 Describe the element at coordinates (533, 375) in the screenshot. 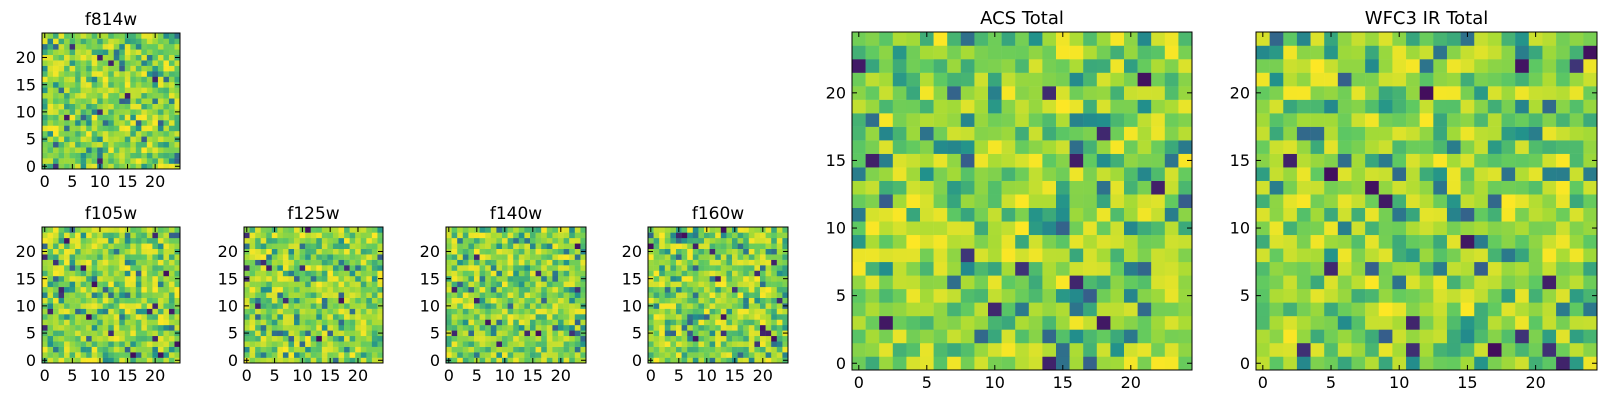

I see `x-tick-label: 15` at that location.